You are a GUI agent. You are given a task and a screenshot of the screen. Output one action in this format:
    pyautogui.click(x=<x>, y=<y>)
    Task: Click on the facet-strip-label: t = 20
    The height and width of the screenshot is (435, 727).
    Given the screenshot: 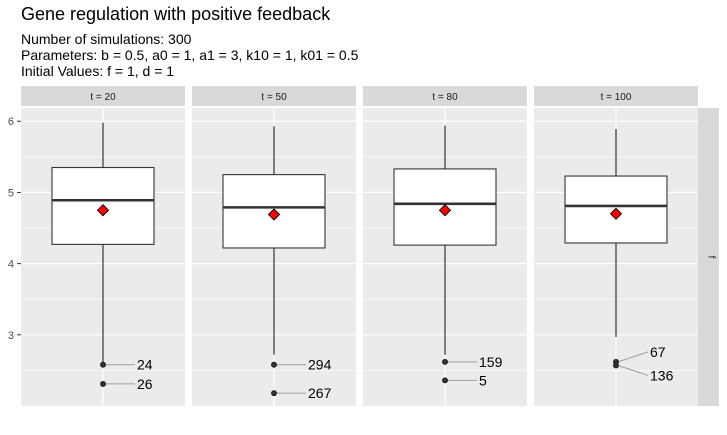 What is the action you would take?
    pyautogui.click(x=103, y=97)
    